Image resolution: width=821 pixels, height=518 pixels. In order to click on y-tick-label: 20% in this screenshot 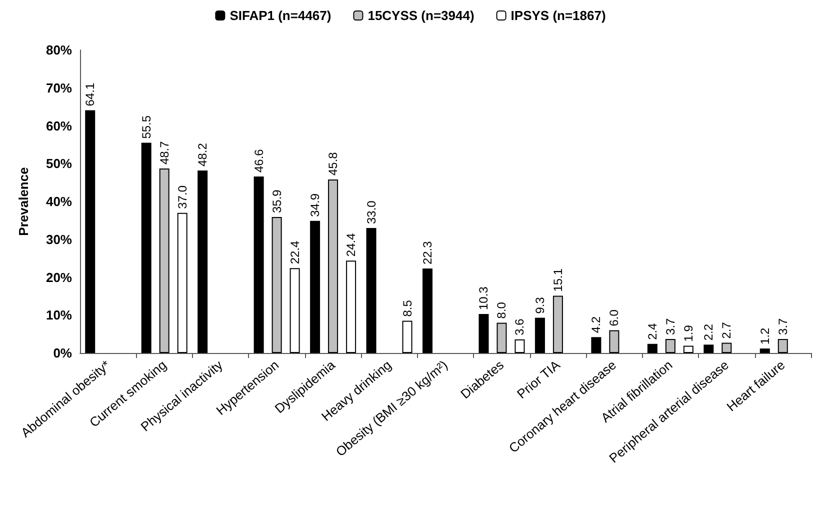, I will do `click(59, 277)`.